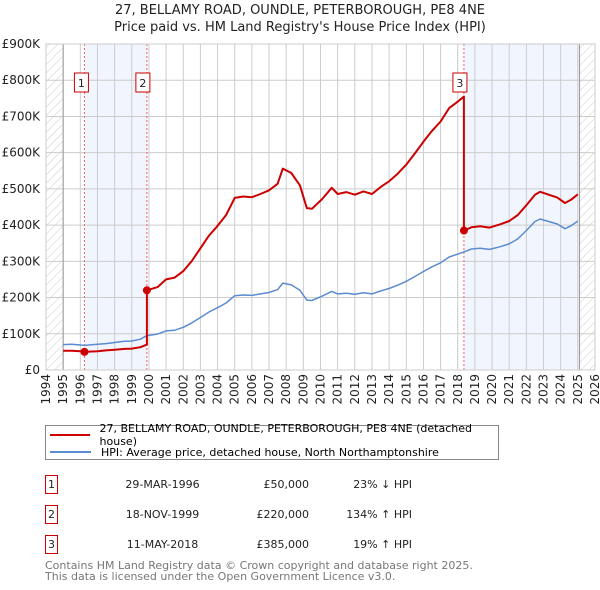 The width and height of the screenshot is (600, 590). What do you see at coordinates (22, 153) in the screenshot?
I see `y-tick-label: £600K` at bounding box center [22, 153].